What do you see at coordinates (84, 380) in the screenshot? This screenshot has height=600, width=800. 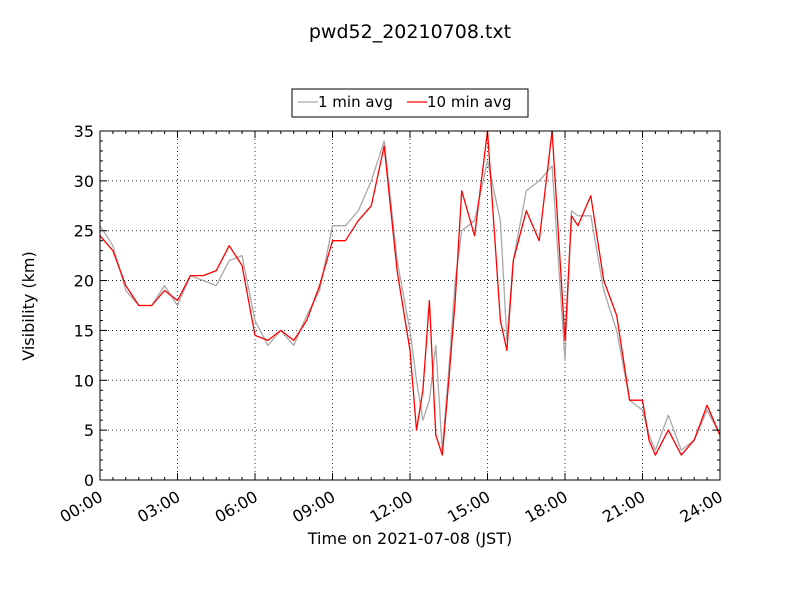 I see `y-tick-label: 10` at bounding box center [84, 380].